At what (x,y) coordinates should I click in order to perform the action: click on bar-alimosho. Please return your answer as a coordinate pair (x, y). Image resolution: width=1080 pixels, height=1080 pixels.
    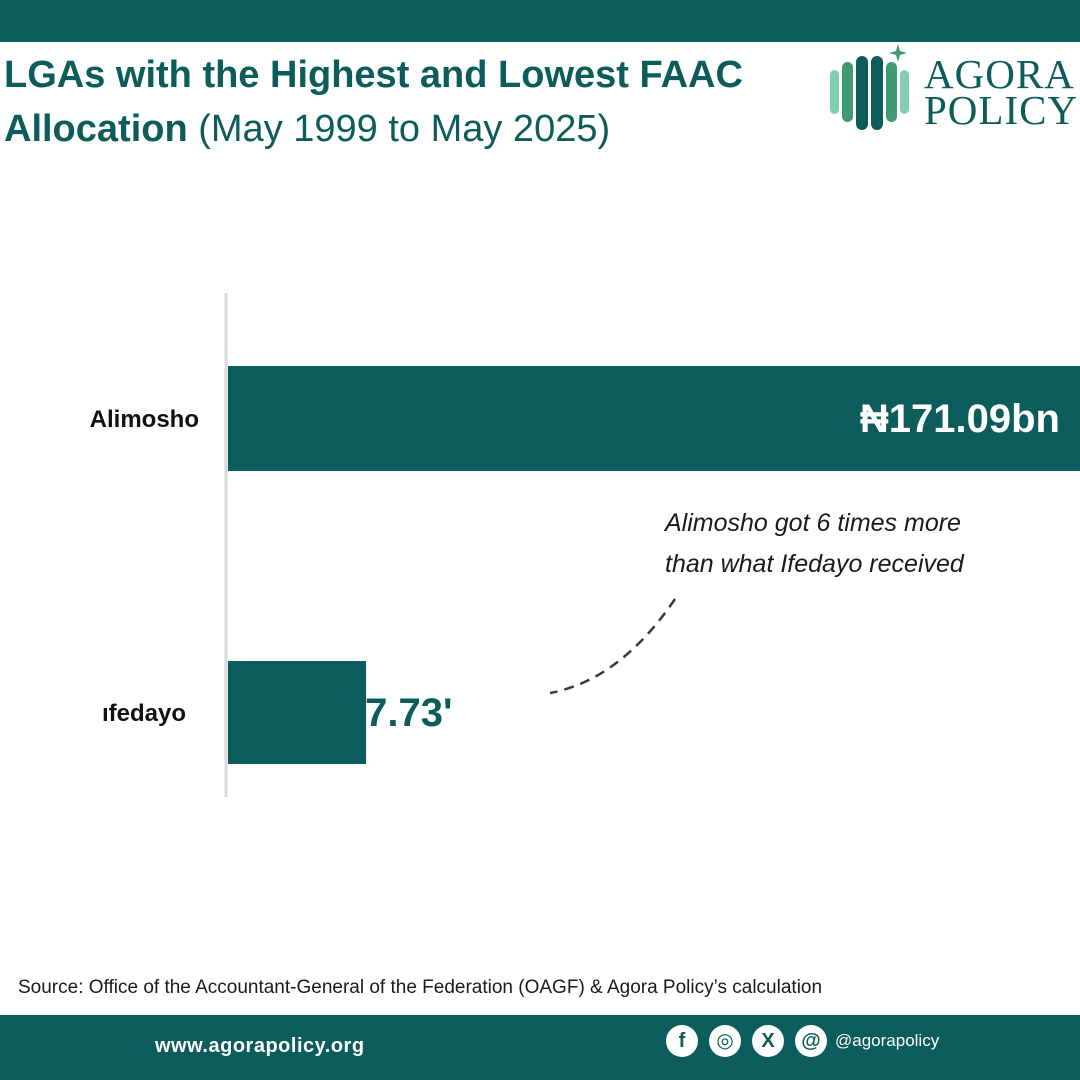
    Looking at the image, I should click on (654, 418).